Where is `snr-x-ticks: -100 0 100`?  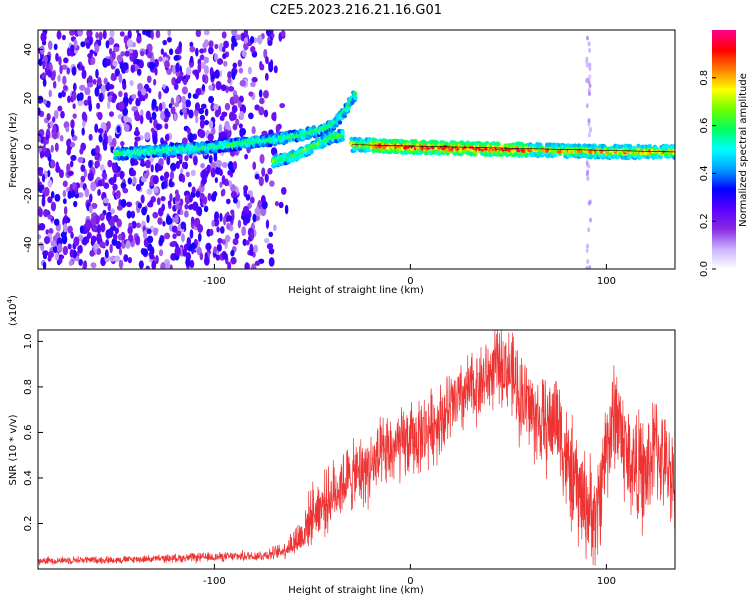 snr-x-ticks: -100 0 100 is located at coordinates (409, 575).